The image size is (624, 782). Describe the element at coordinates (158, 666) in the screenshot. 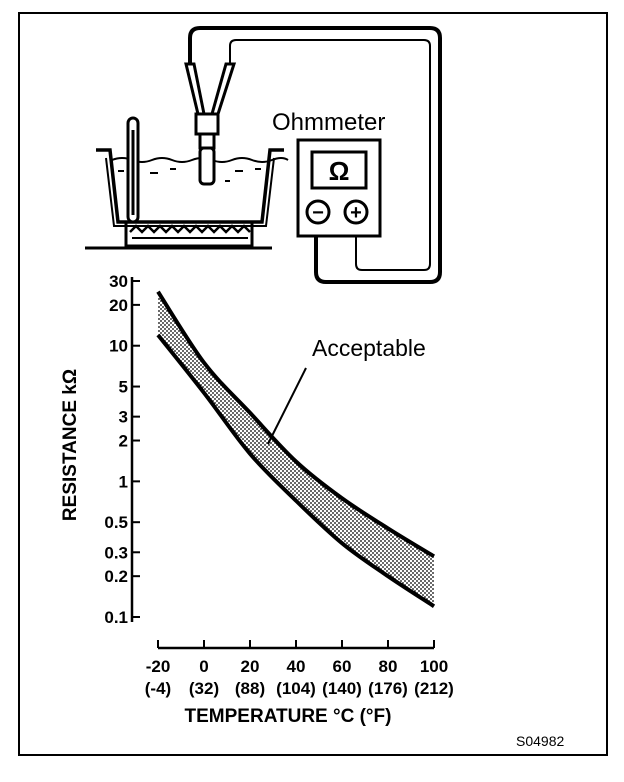

I see `x-tick-label-celsius: -20` at that location.